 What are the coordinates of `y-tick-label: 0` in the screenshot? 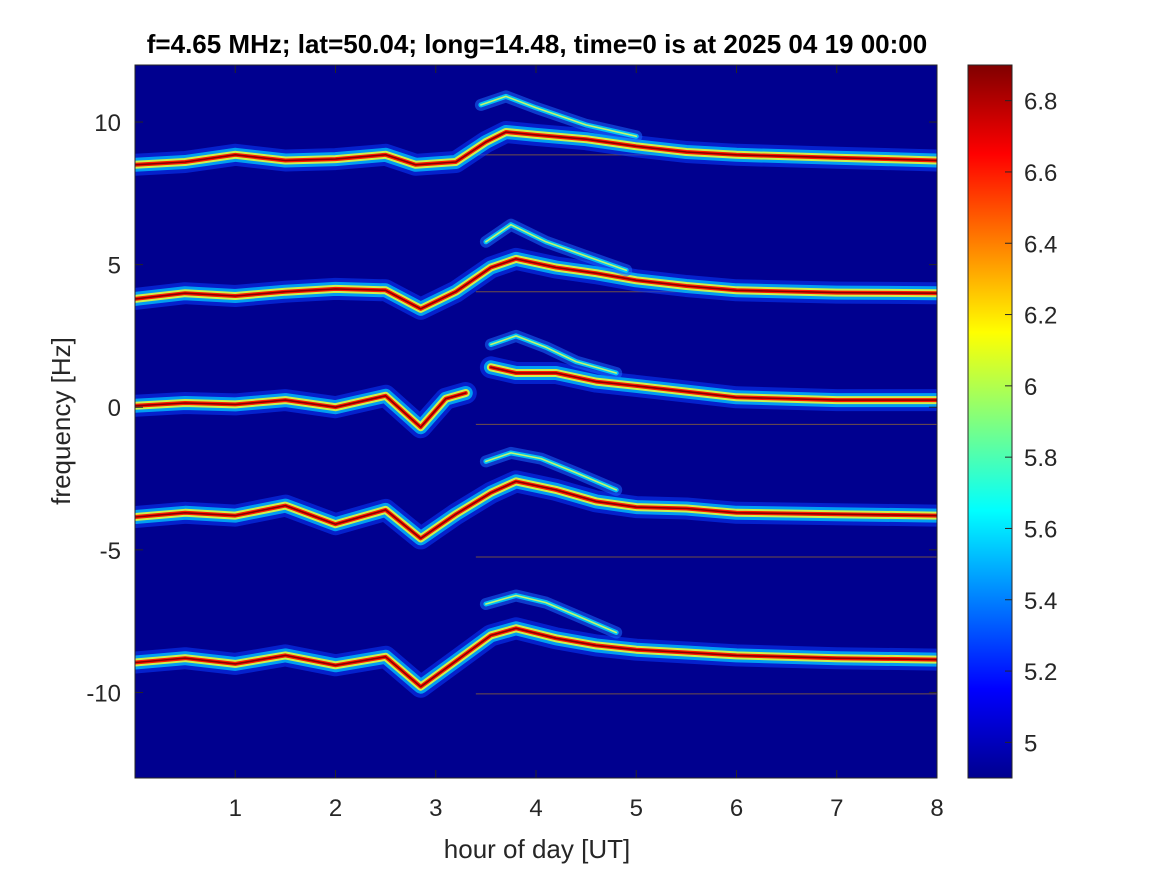 It's located at (114, 408).